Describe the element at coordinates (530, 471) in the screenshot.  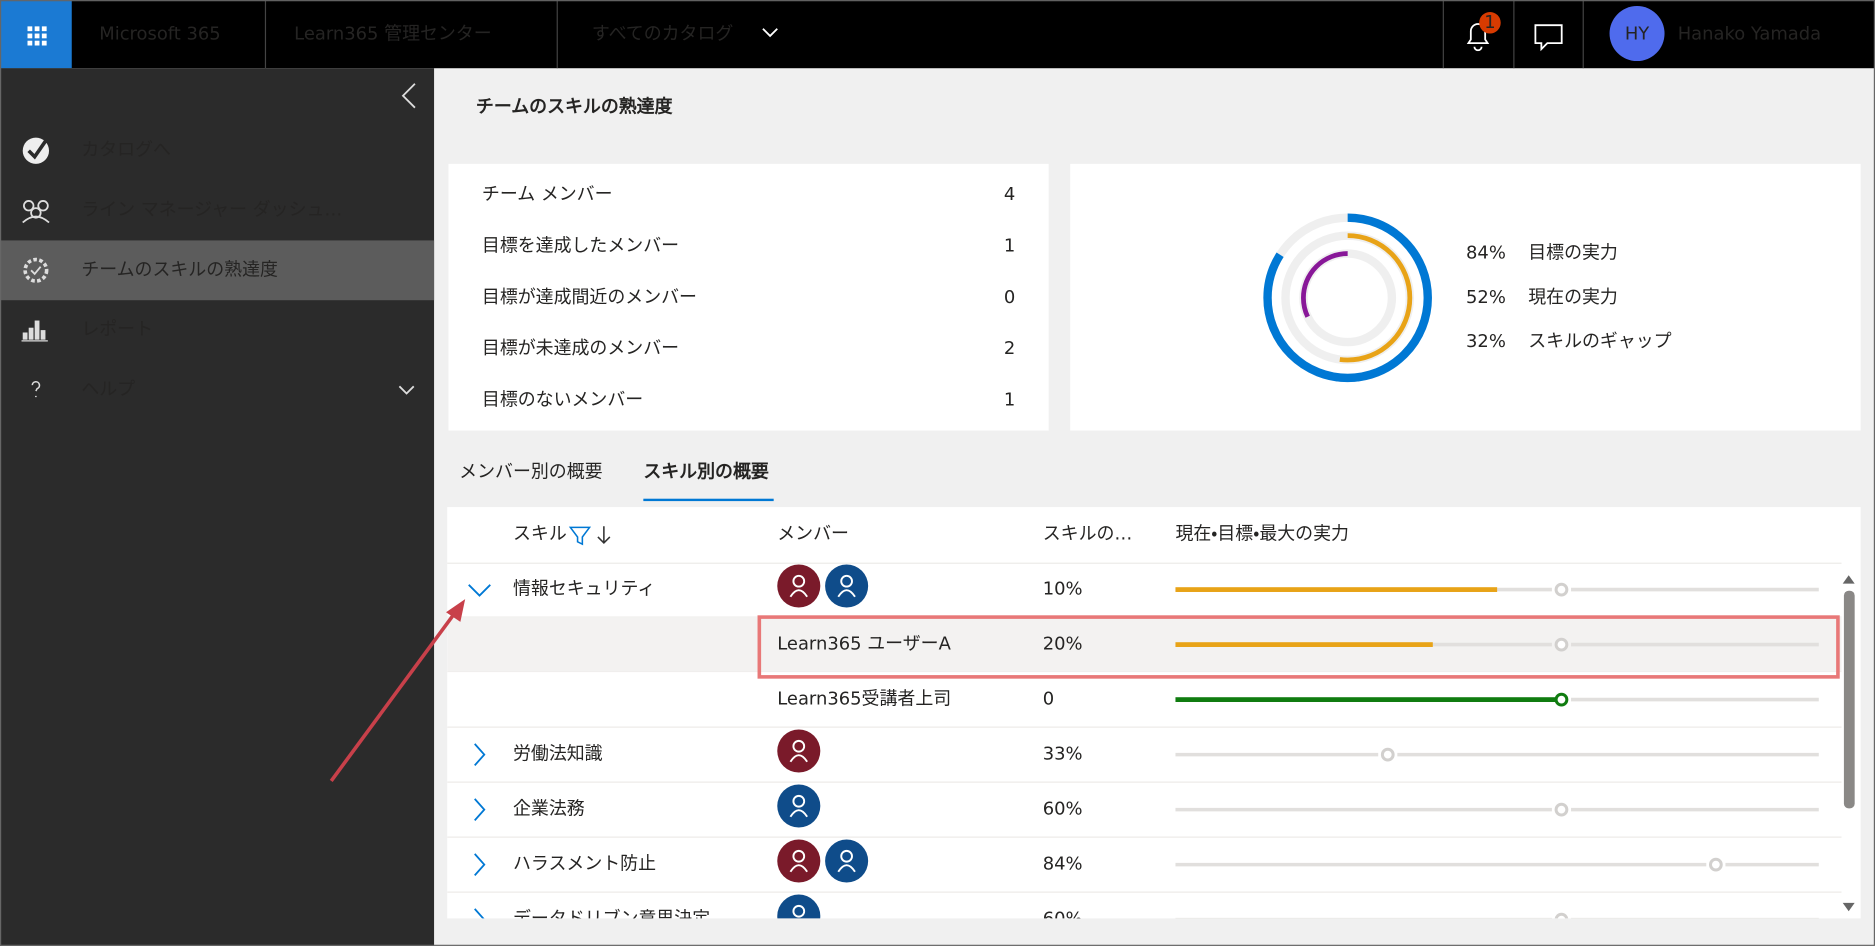
I see `tab: メンバー別の概要` at that location.